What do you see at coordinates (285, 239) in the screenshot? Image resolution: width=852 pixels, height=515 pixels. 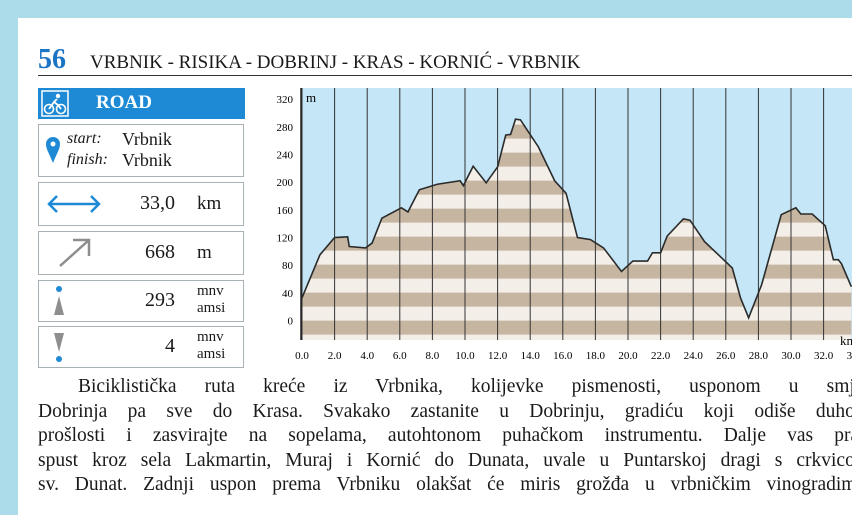 I see `y-tick-label: 120` at bounding box center [285, 239].